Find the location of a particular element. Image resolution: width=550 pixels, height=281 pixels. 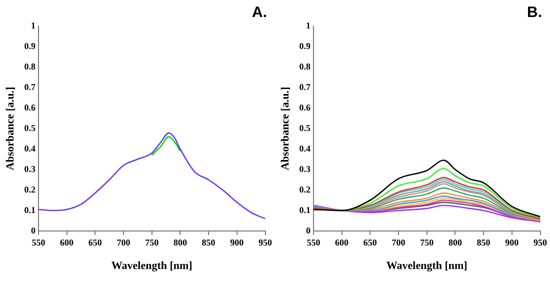

chart-title: A. is located at coordinates (259, 13).